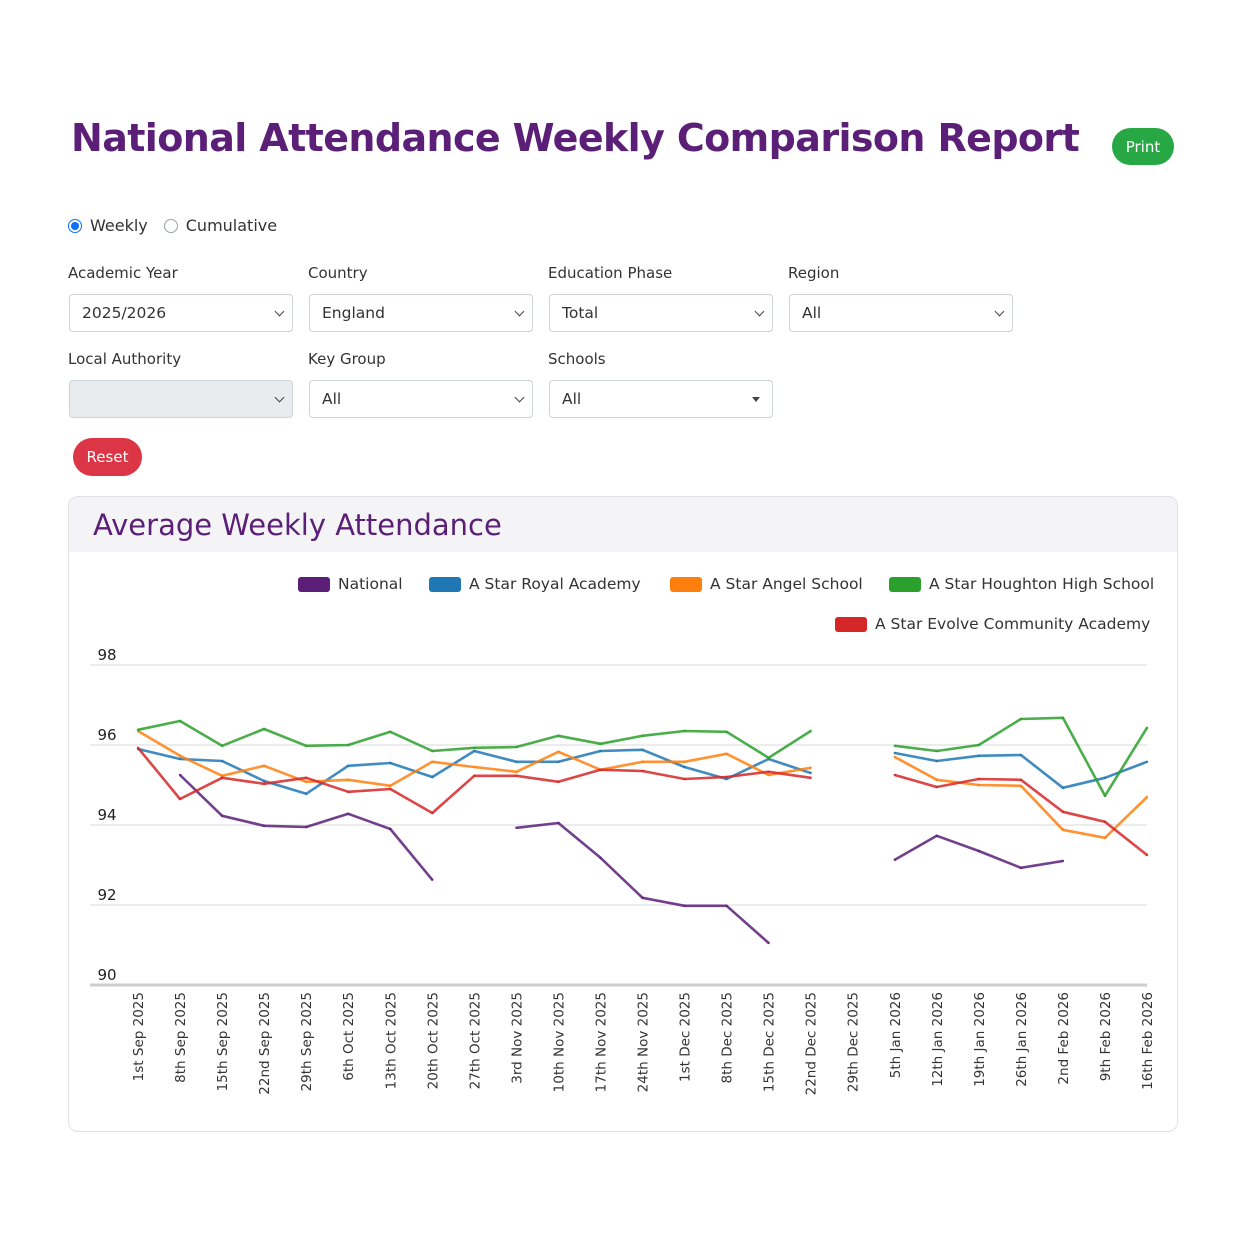 The image size is (1238, 1238). What do you see at coordinates (75, 225) in the screenshot?
I see `weekly-radio-indicator` at bounding box center [75, 225].